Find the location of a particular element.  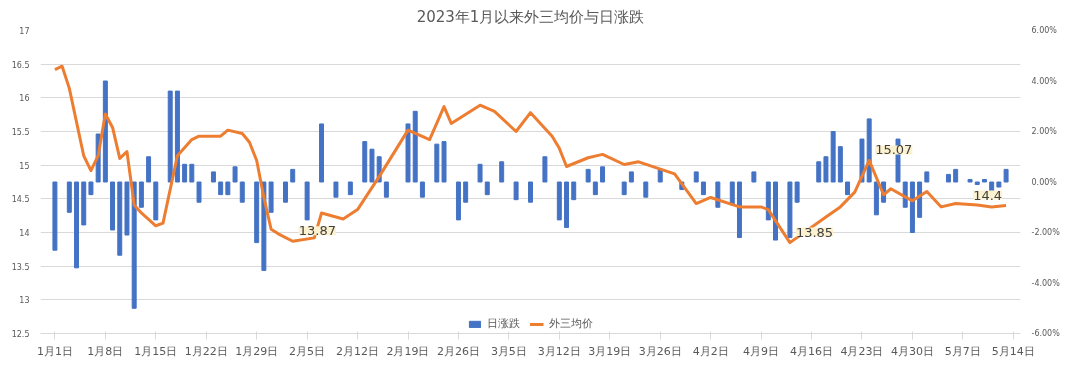

x-tick-label: 3月19日 is located at coordinates (610, 351).